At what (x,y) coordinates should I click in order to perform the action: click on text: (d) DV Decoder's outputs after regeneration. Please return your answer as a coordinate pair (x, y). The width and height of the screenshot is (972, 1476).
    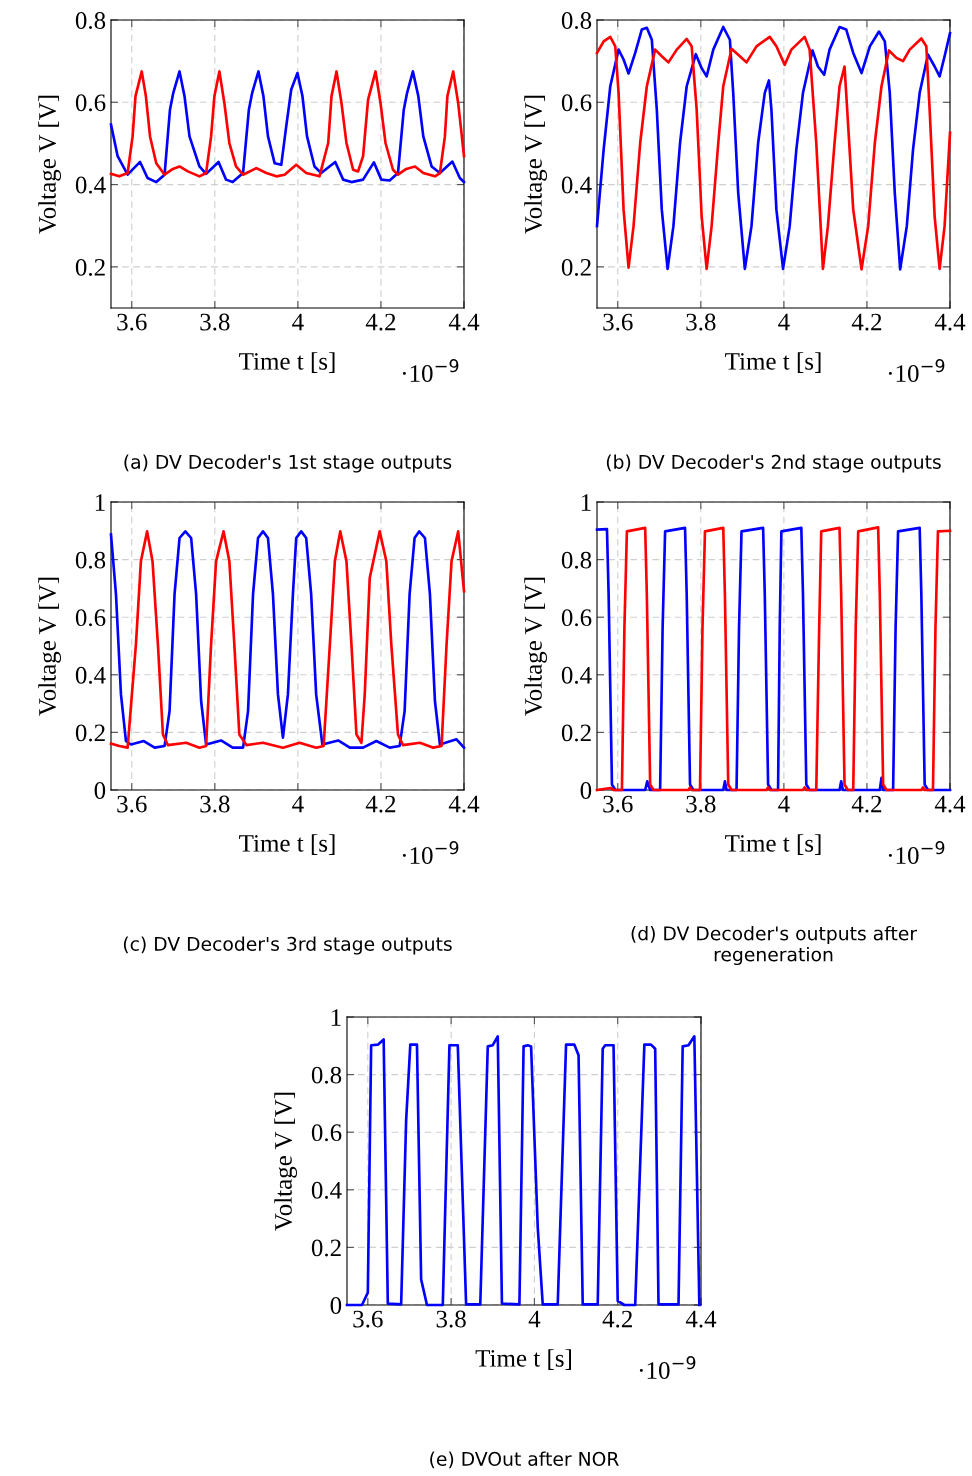
    Looking at the image, I should click on (774, 945).